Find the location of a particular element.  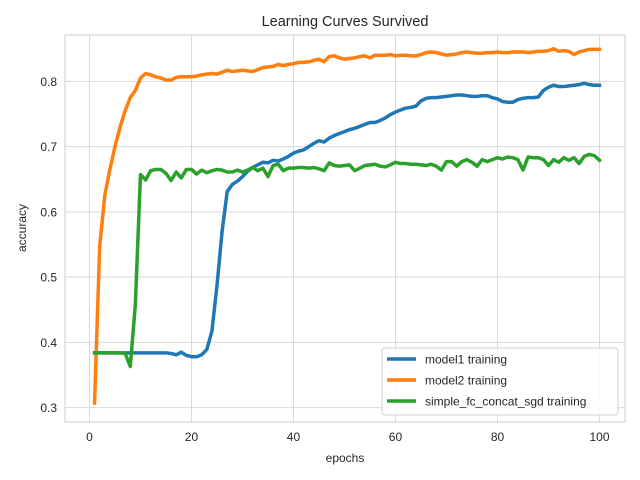

y-tick-label: 0.6 is located at coordinates (48, 212).